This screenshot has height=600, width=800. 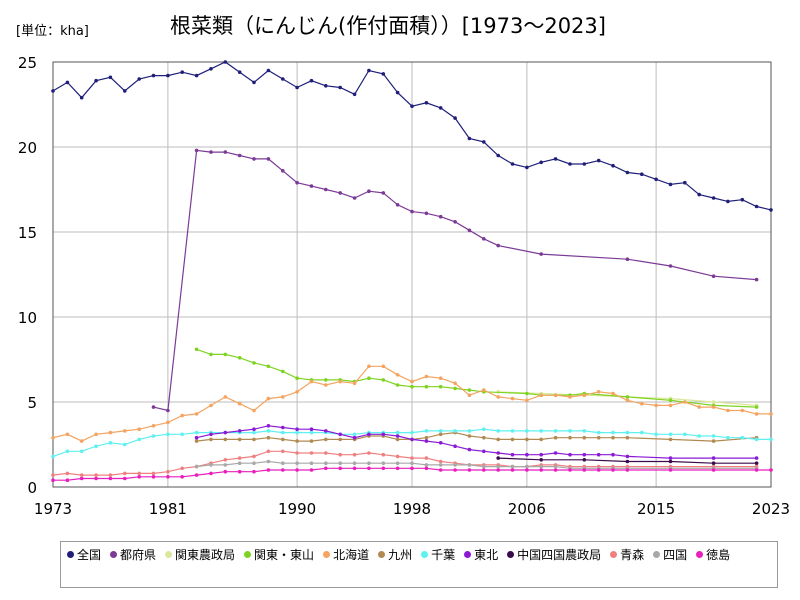 What do you see at coordinates (412, 509) in the screenshot?
I see `x-tick-label: 1998` at bounding box center [412, 509].